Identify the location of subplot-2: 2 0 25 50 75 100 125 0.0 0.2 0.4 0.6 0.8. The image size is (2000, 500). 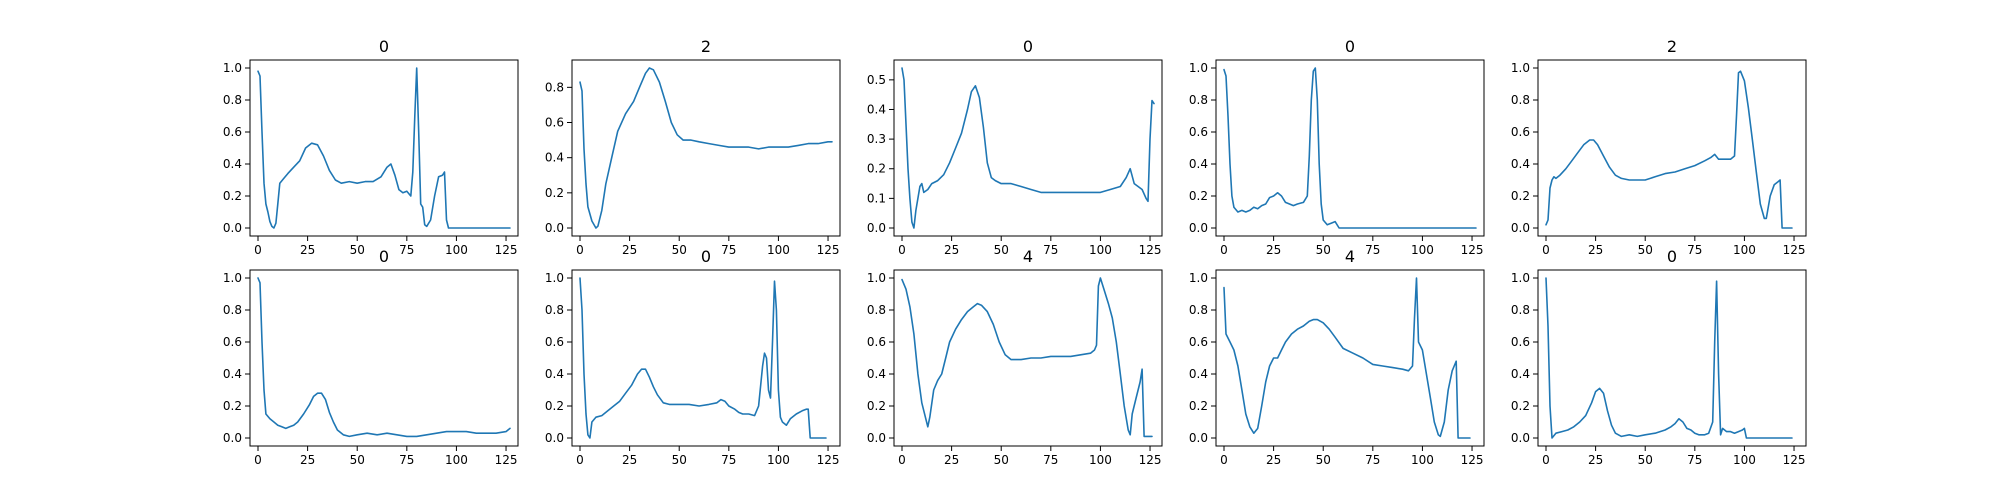
(693, 147).